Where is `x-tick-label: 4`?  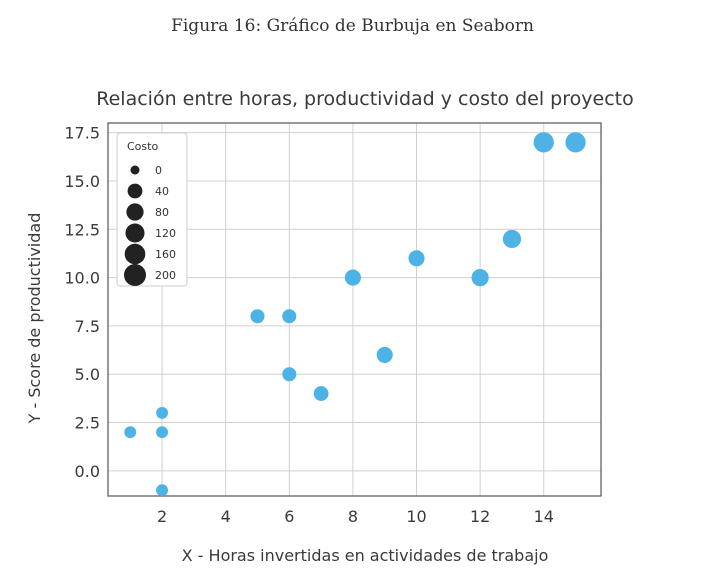 x-tick-label: 4 is located at coordinates (226, 516).